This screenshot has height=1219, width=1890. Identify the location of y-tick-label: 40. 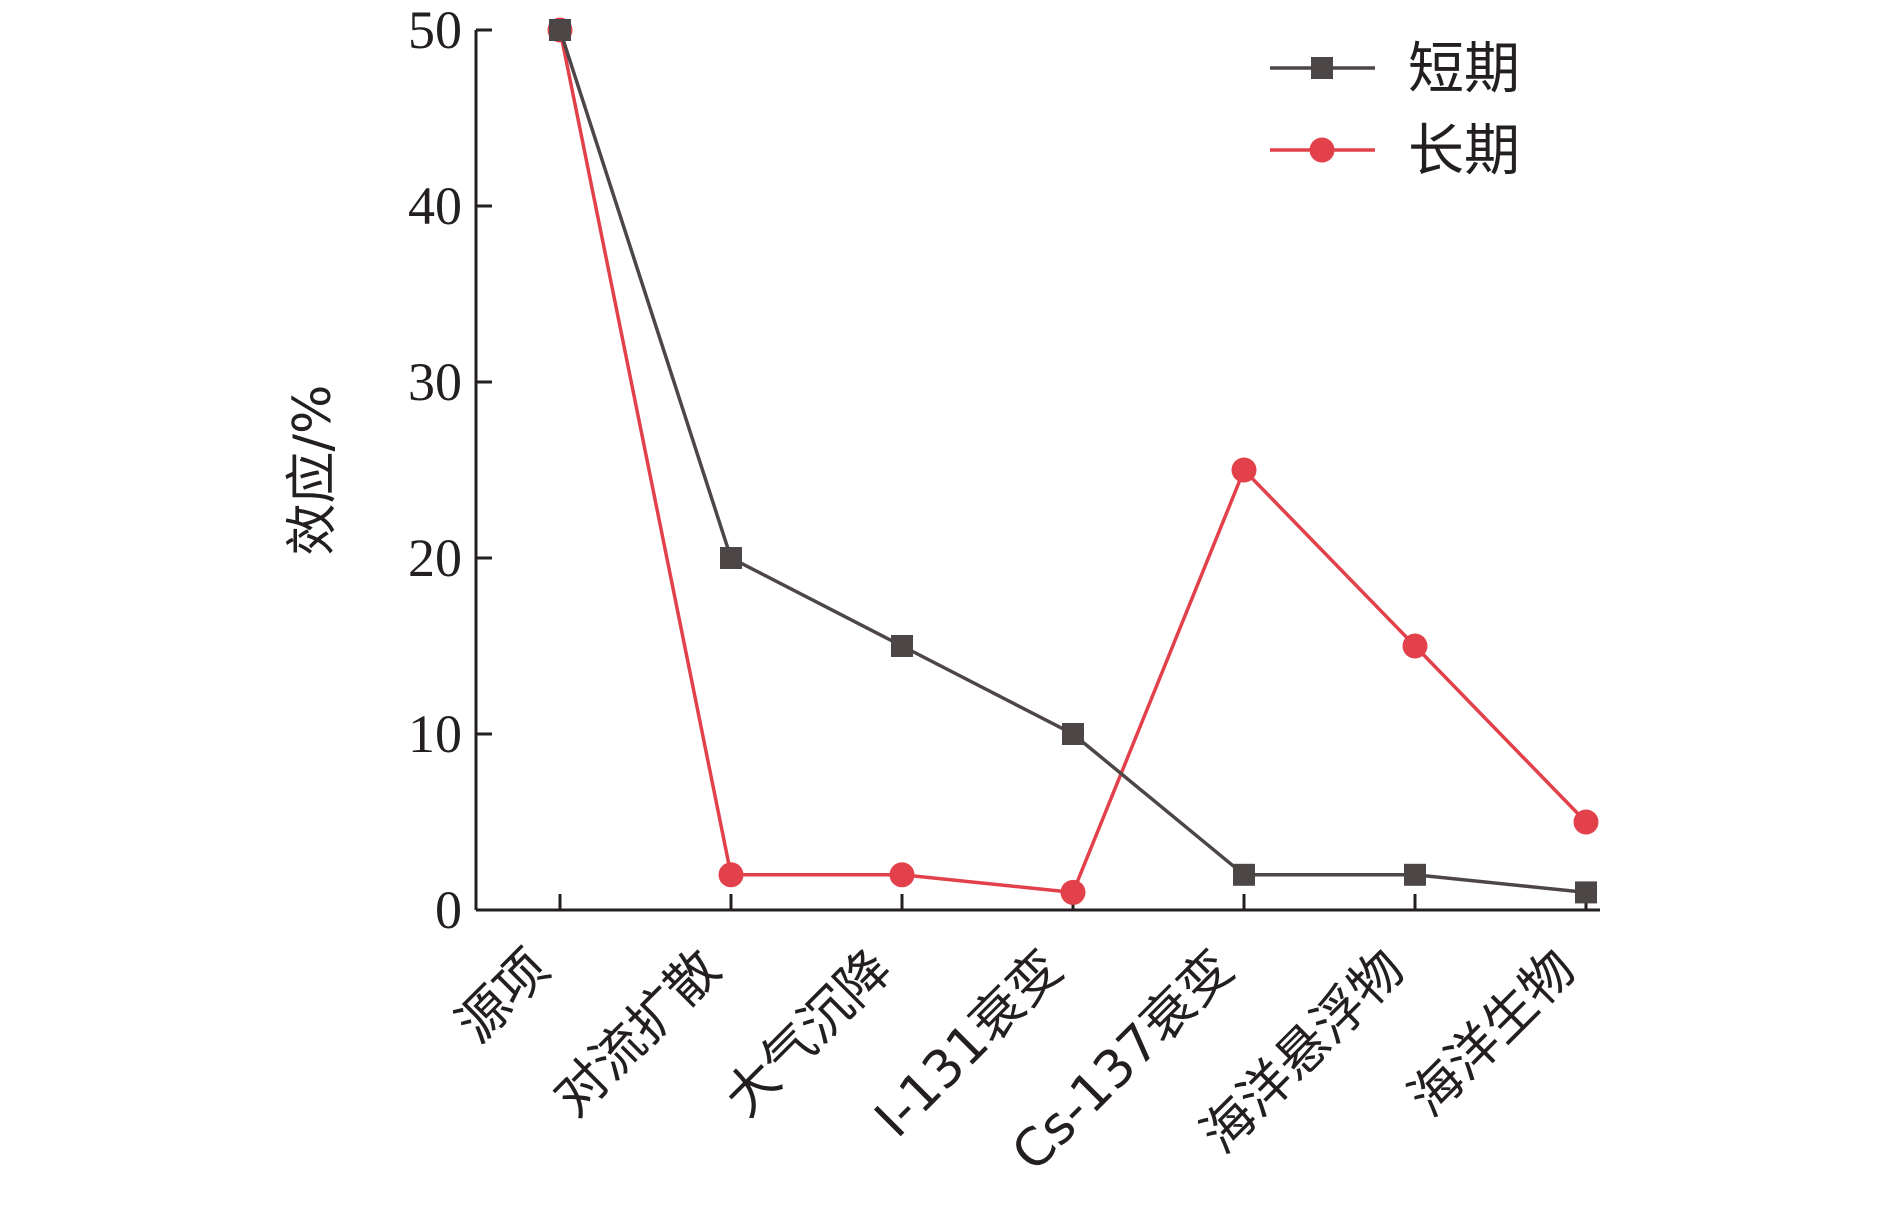
(435, 206).